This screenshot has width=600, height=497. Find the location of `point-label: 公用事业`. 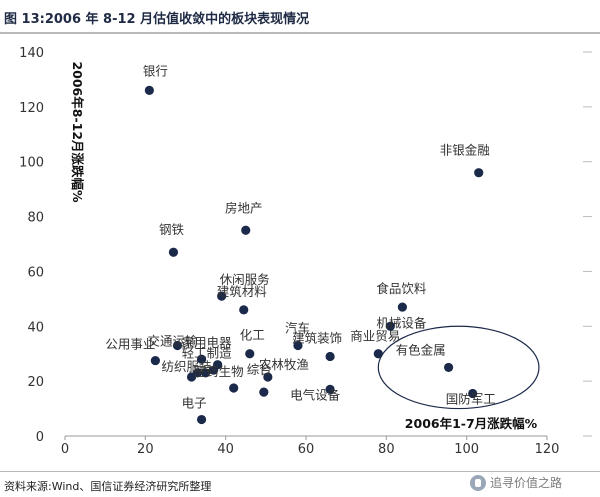

point-label: 公用事业 is located at coordinates (130, 344).